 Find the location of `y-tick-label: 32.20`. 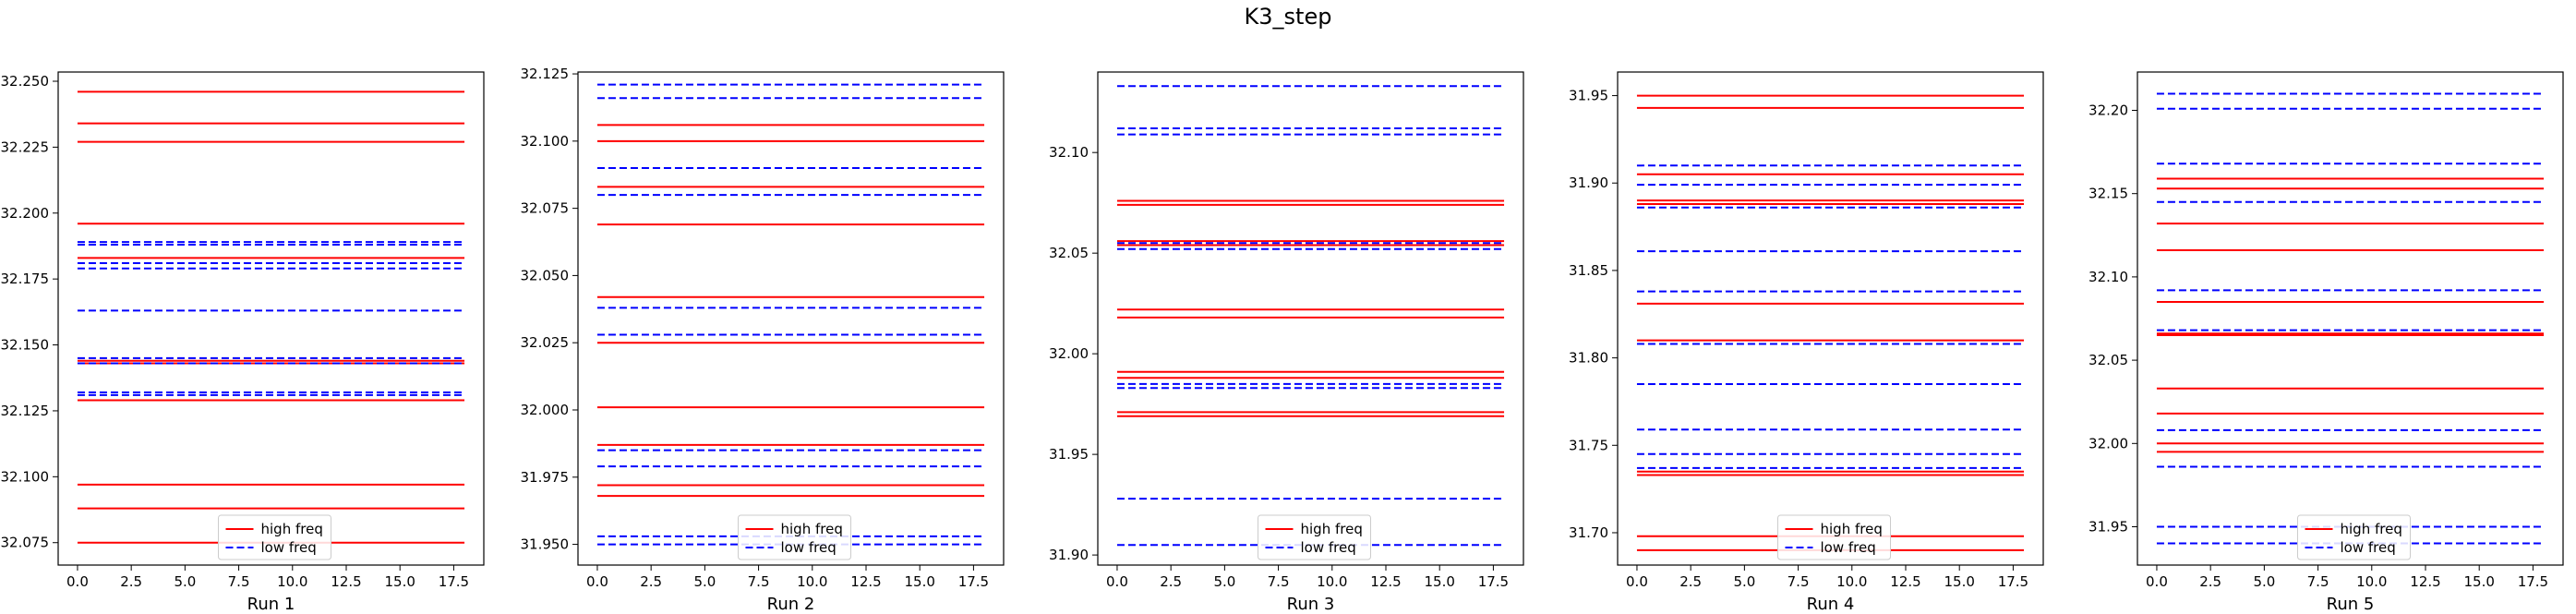

y-tick-label: 32.20 is located at coordinates (2108, 110).